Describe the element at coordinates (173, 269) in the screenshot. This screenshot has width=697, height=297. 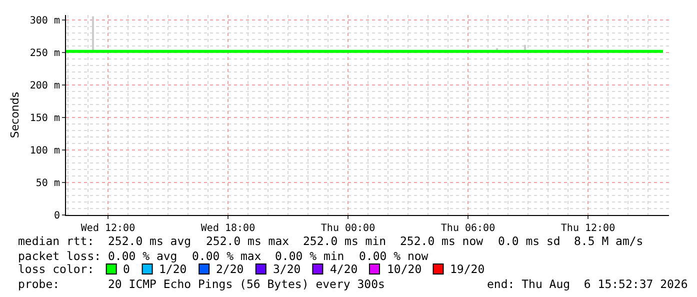
I see `legend-label: 1/20` at that location.